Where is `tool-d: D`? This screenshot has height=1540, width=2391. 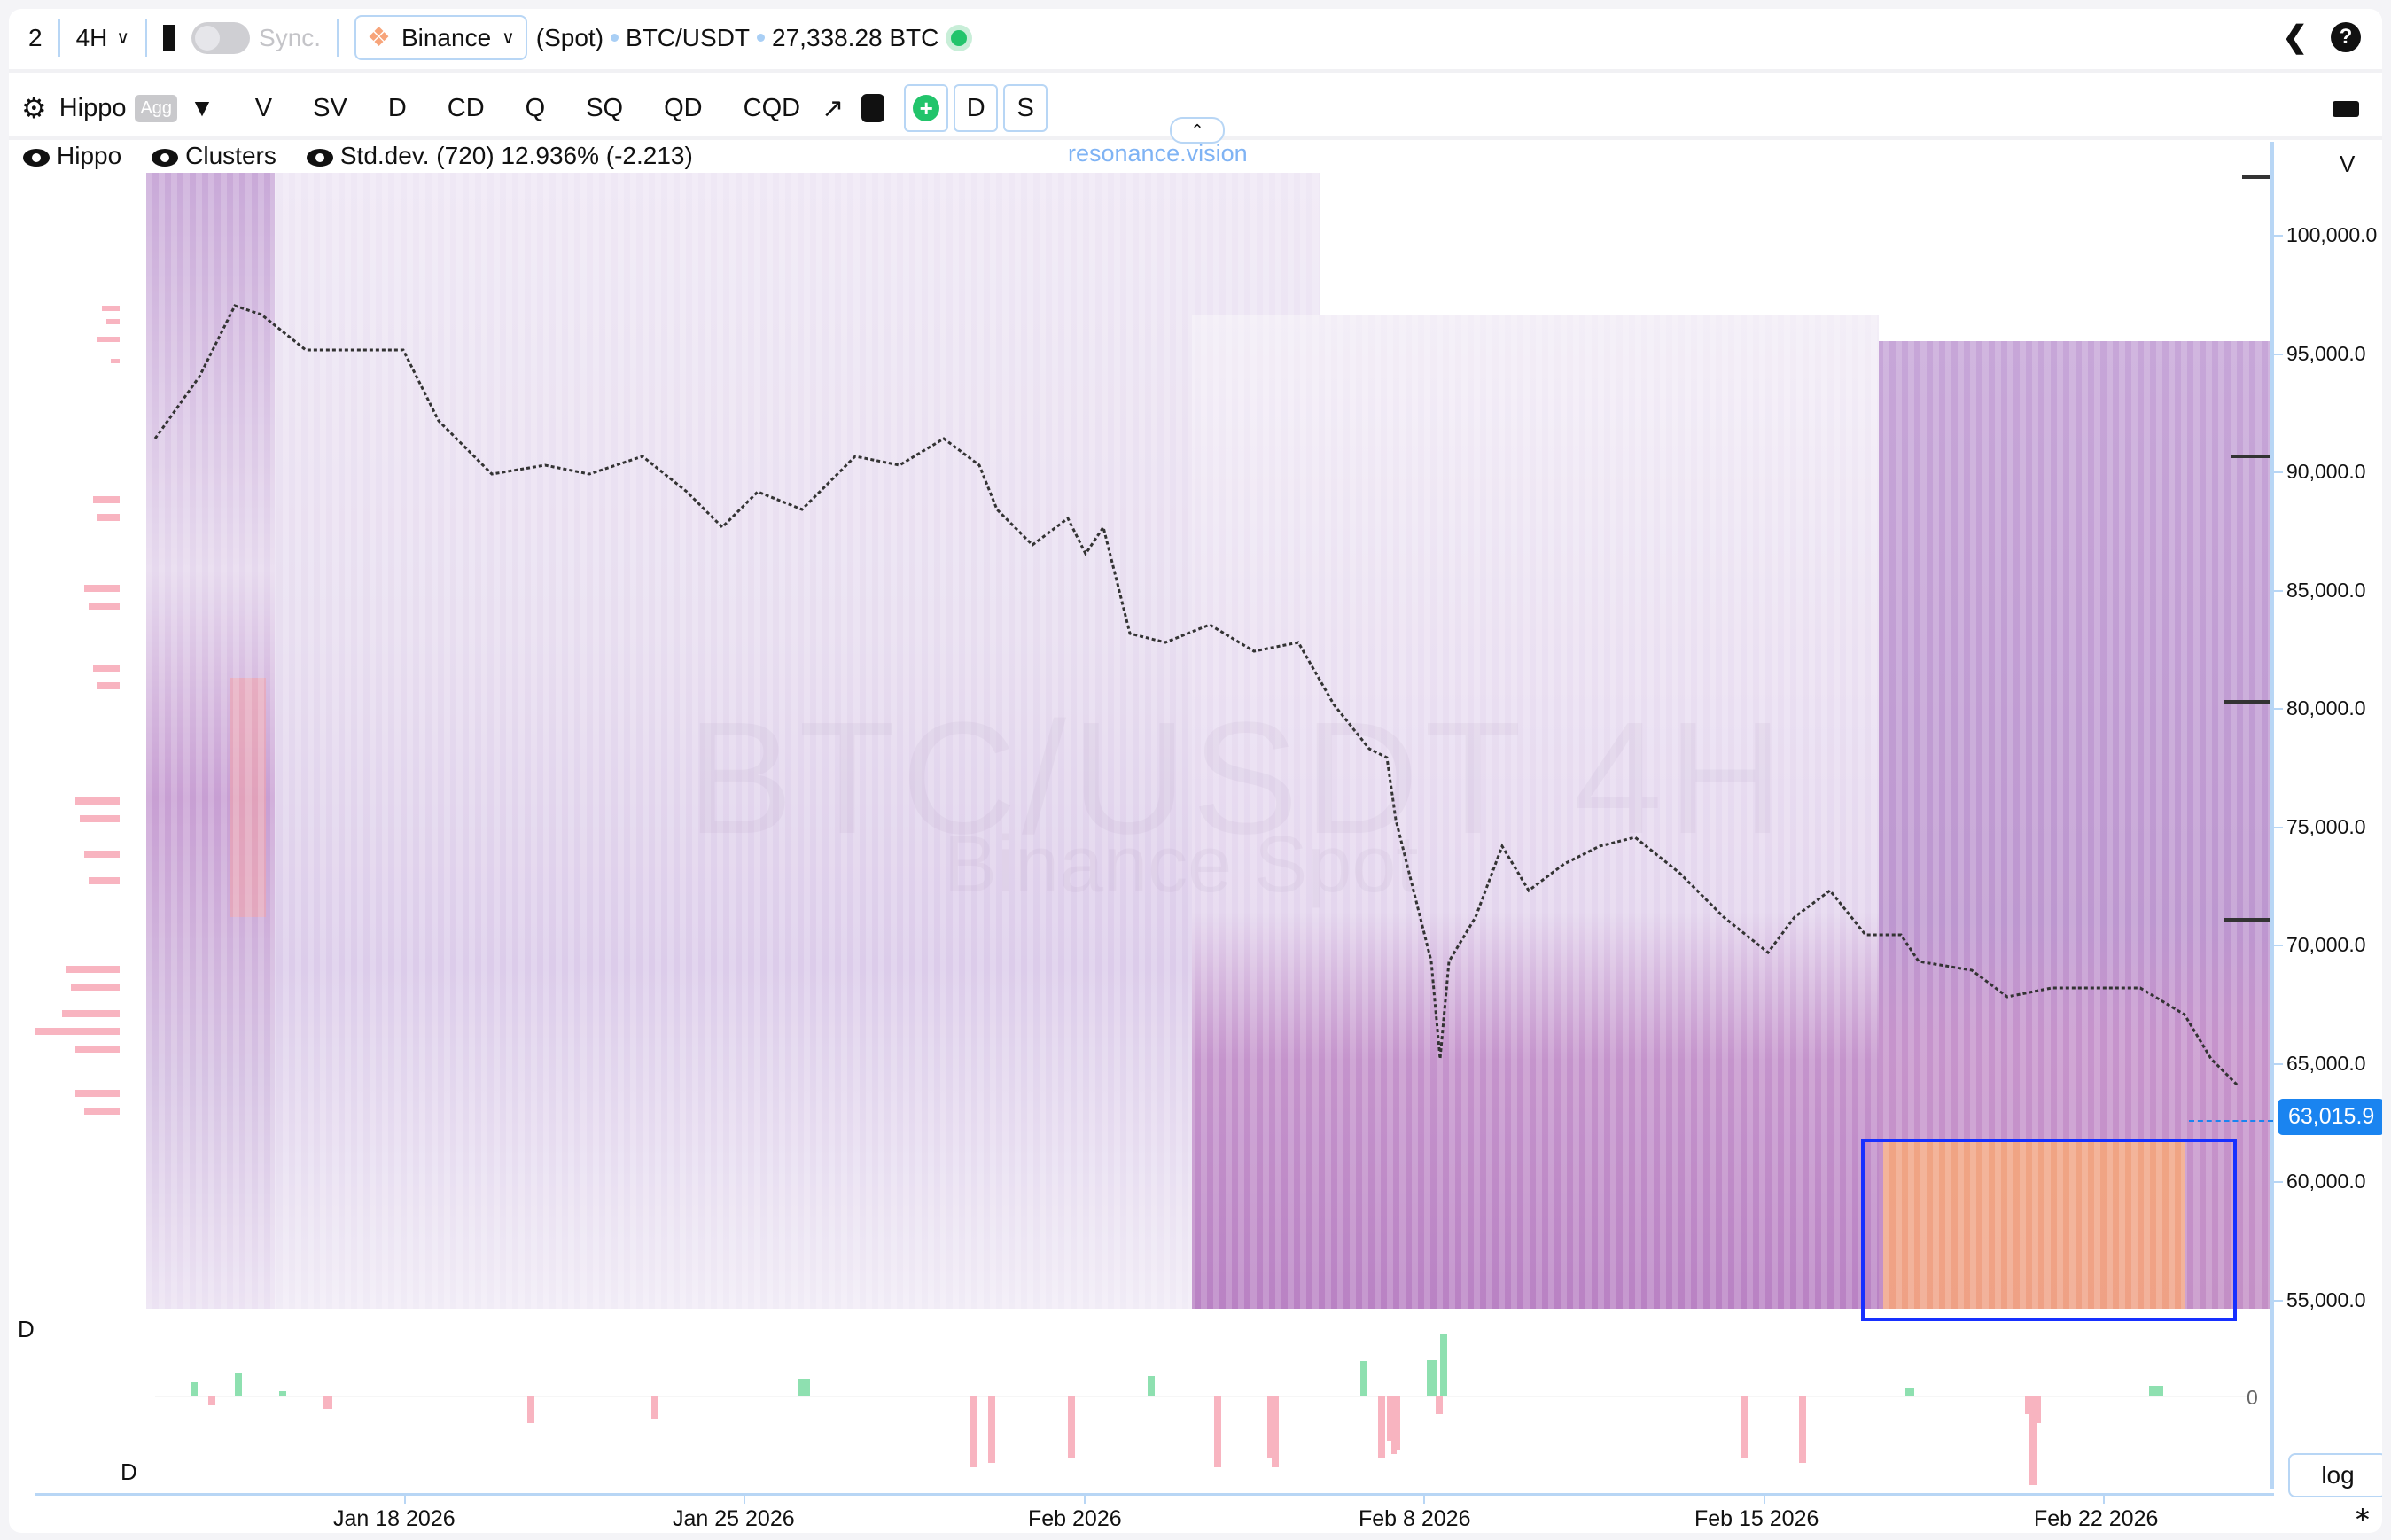 tool-d: D is located at coordinates (397, 107).